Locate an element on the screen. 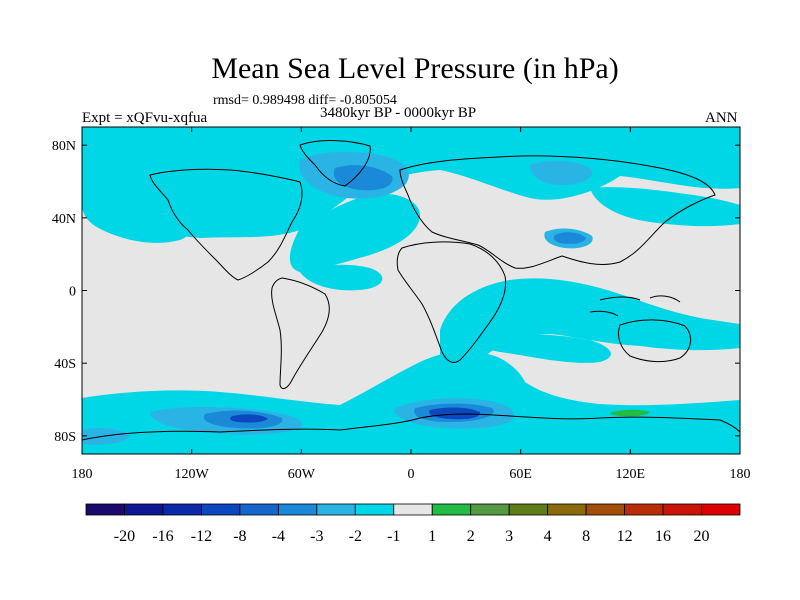  indian-ocean-tongue is located at coordinates (545, 348).